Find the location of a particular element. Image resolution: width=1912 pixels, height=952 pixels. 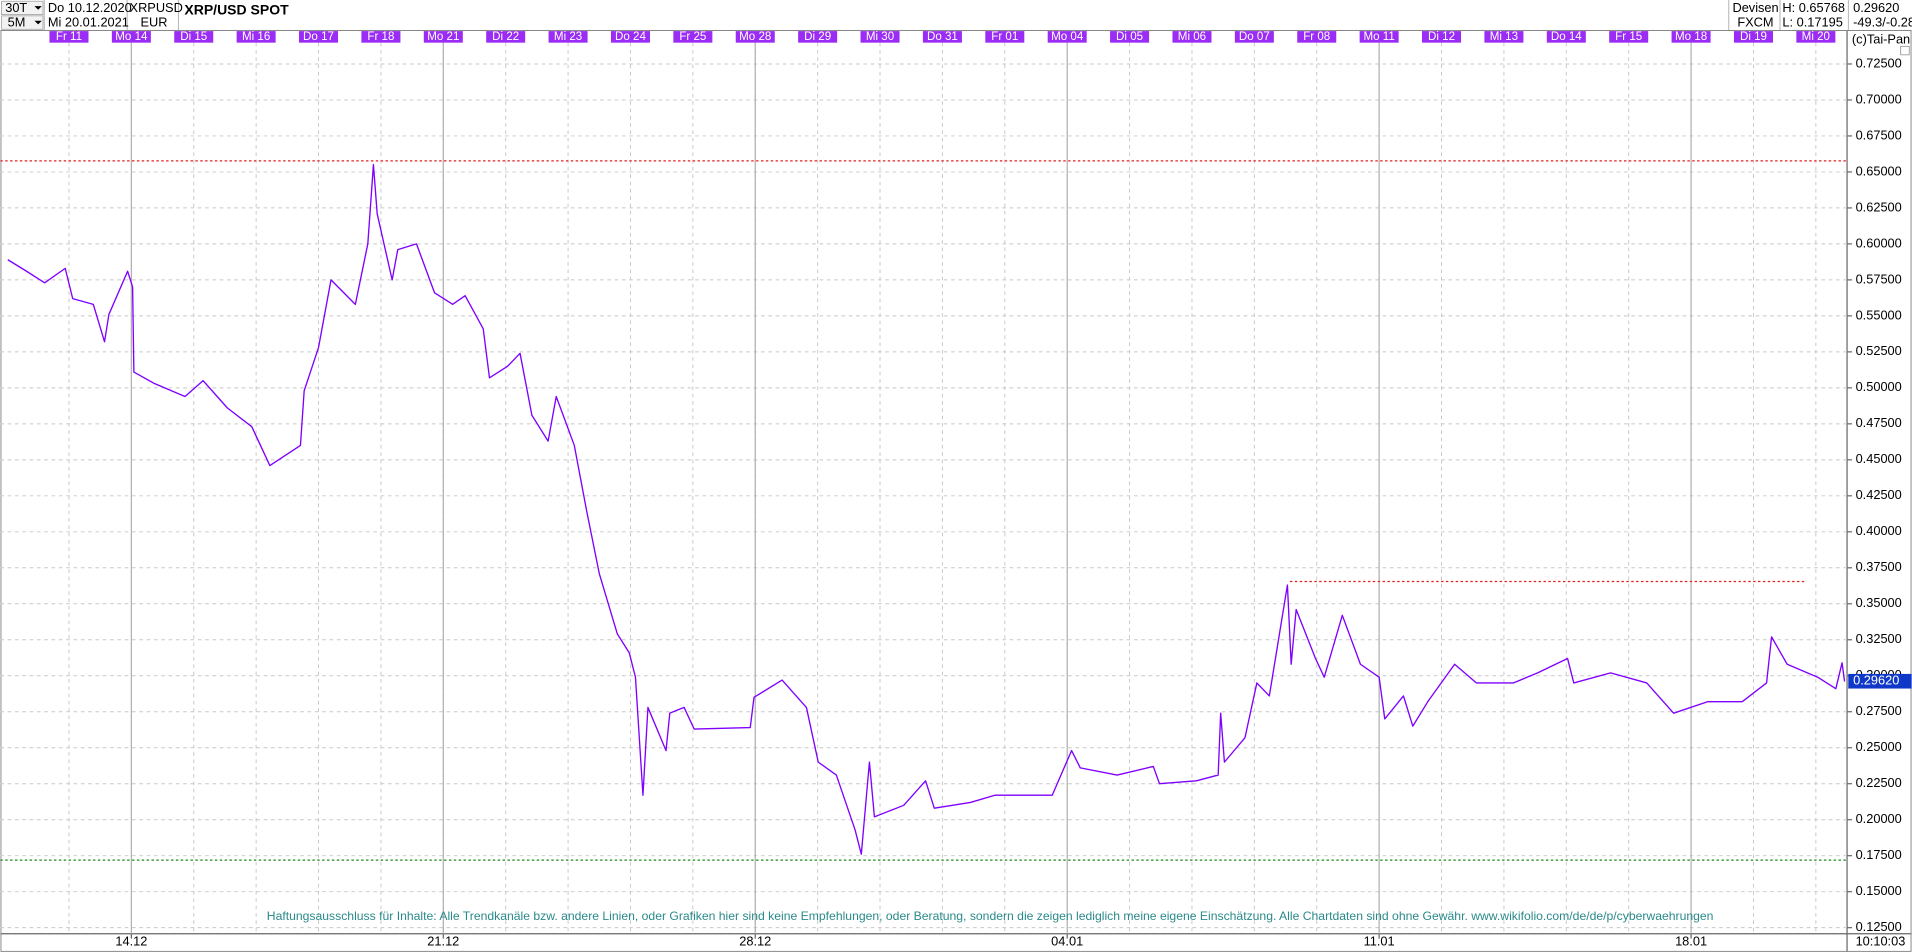

last-price-header: 0.29620 is located at coordinates (1876, 7).